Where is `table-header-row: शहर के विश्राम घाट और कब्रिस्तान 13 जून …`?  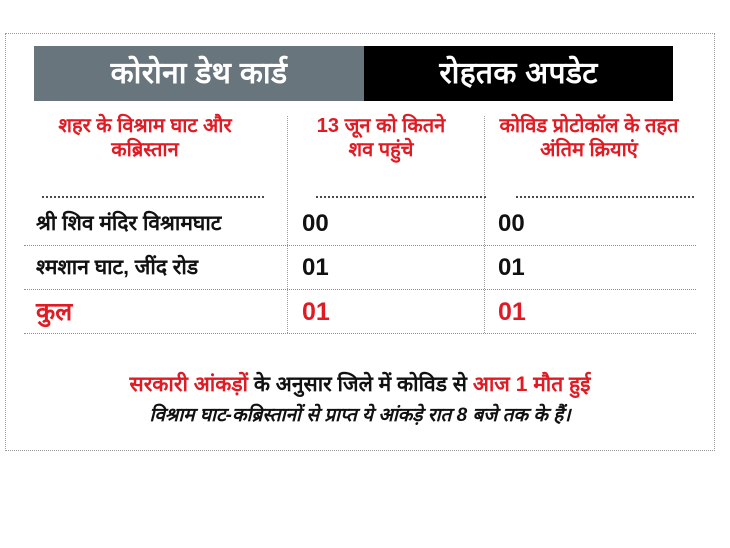
table-header-row: शहर के विश्राम घाट और कब्रिस्तान 13 जून … is located at coordinates (360, 154).